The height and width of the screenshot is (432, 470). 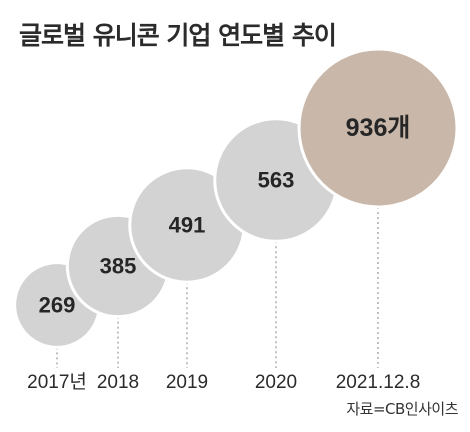 What do you see at coordinates (118, 382) in the screenshot?
I see `x-tick-label: 2018` at bounding box center [118, 382].